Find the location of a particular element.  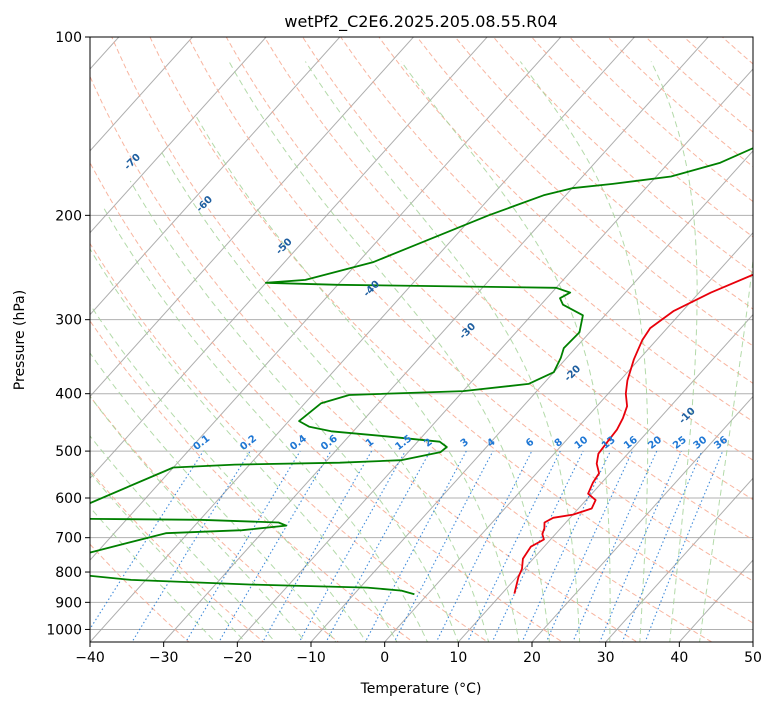

x-tick-label: 10 is located at coordinates (458, 658).